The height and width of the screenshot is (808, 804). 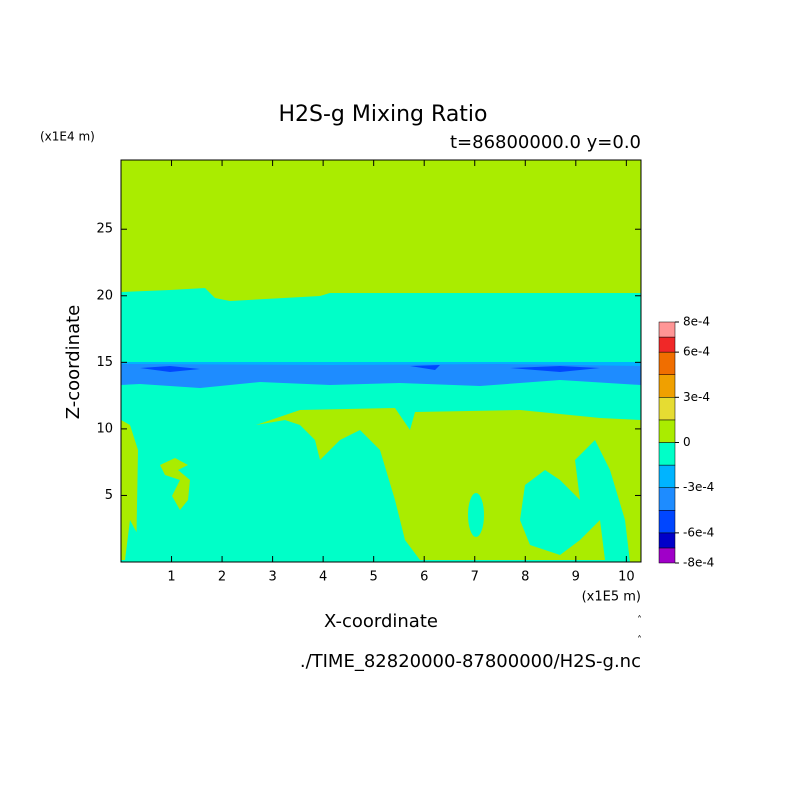 What do you see at coordinates (381, 621) in the screenshot?
I see `x-axis-label: X-coordinate` at bounding box center [381, 621].